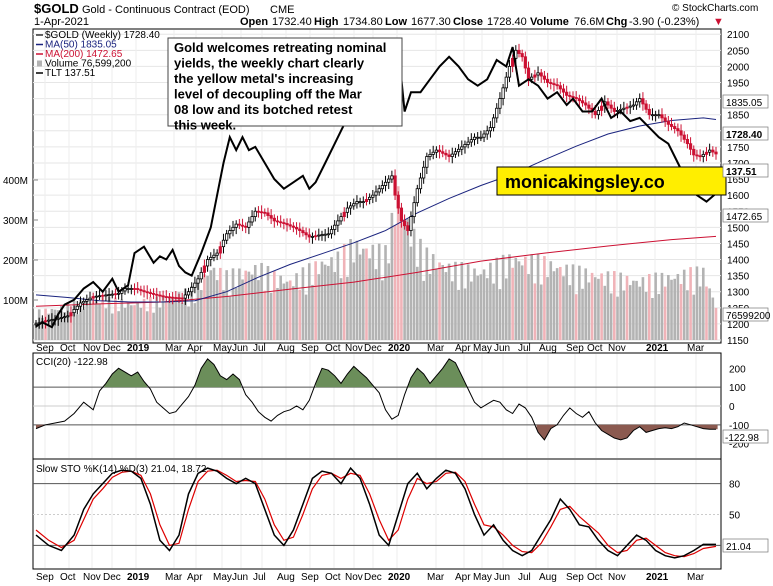  Describe the element at coordinates (748, 316) in the screenshot. I see `volume-tag: 76599200` at that location.